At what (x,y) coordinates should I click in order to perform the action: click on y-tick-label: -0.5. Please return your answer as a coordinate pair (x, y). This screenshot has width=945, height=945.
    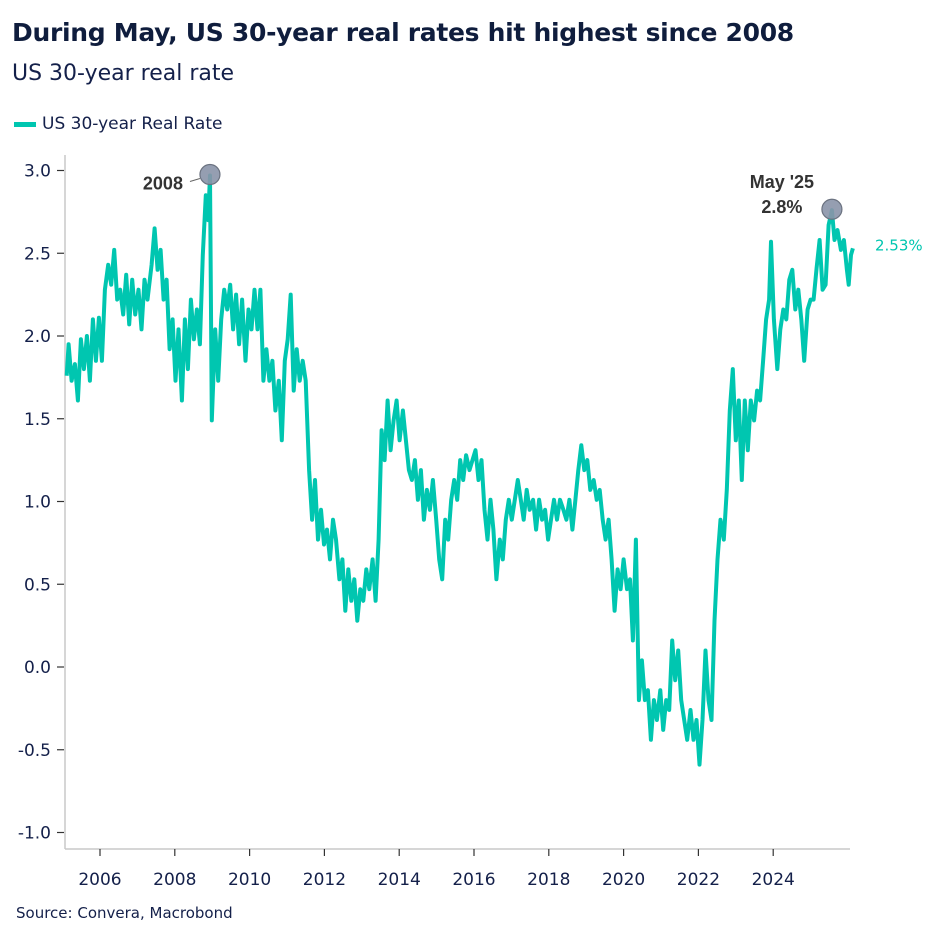
    Looking at the image, I should click on (34, 751).